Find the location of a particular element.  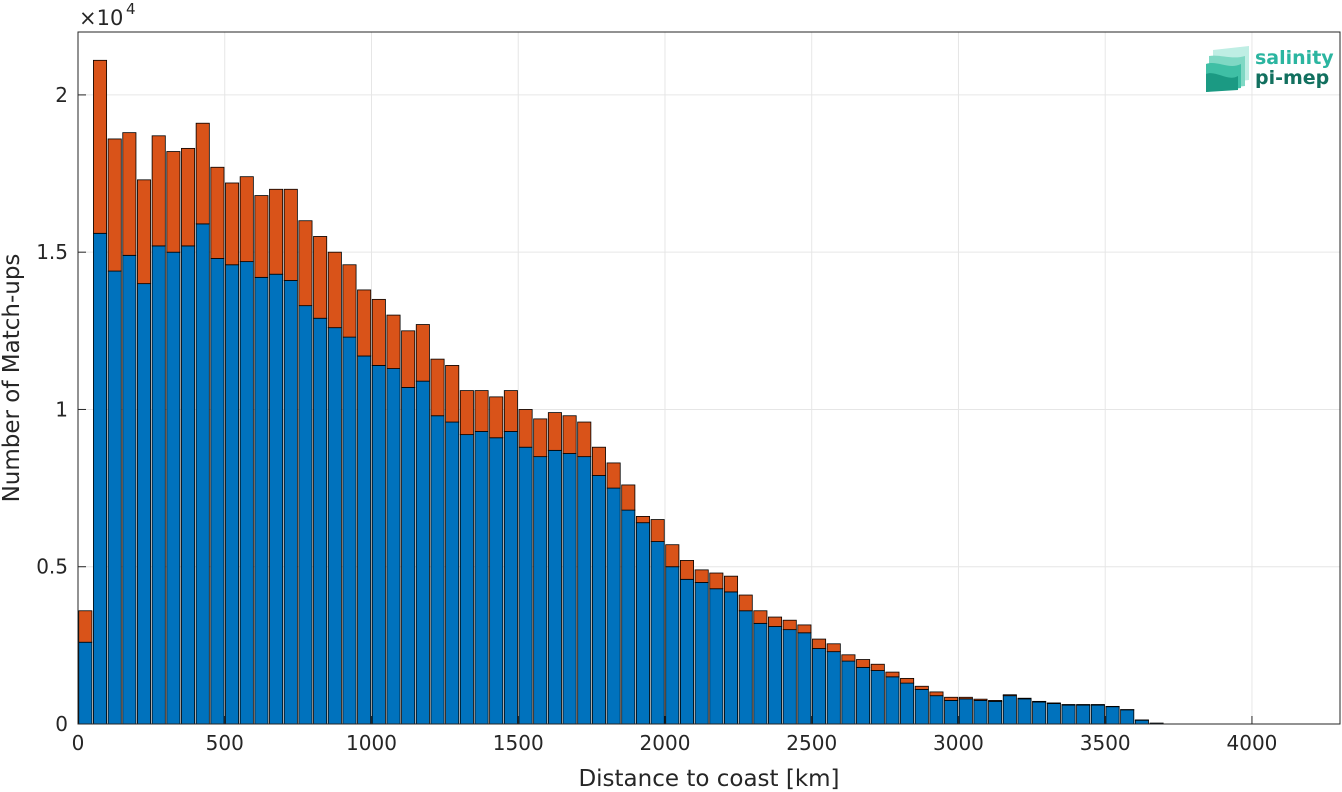

x-tick-label: 2500 is located at coordinates (811, 743).